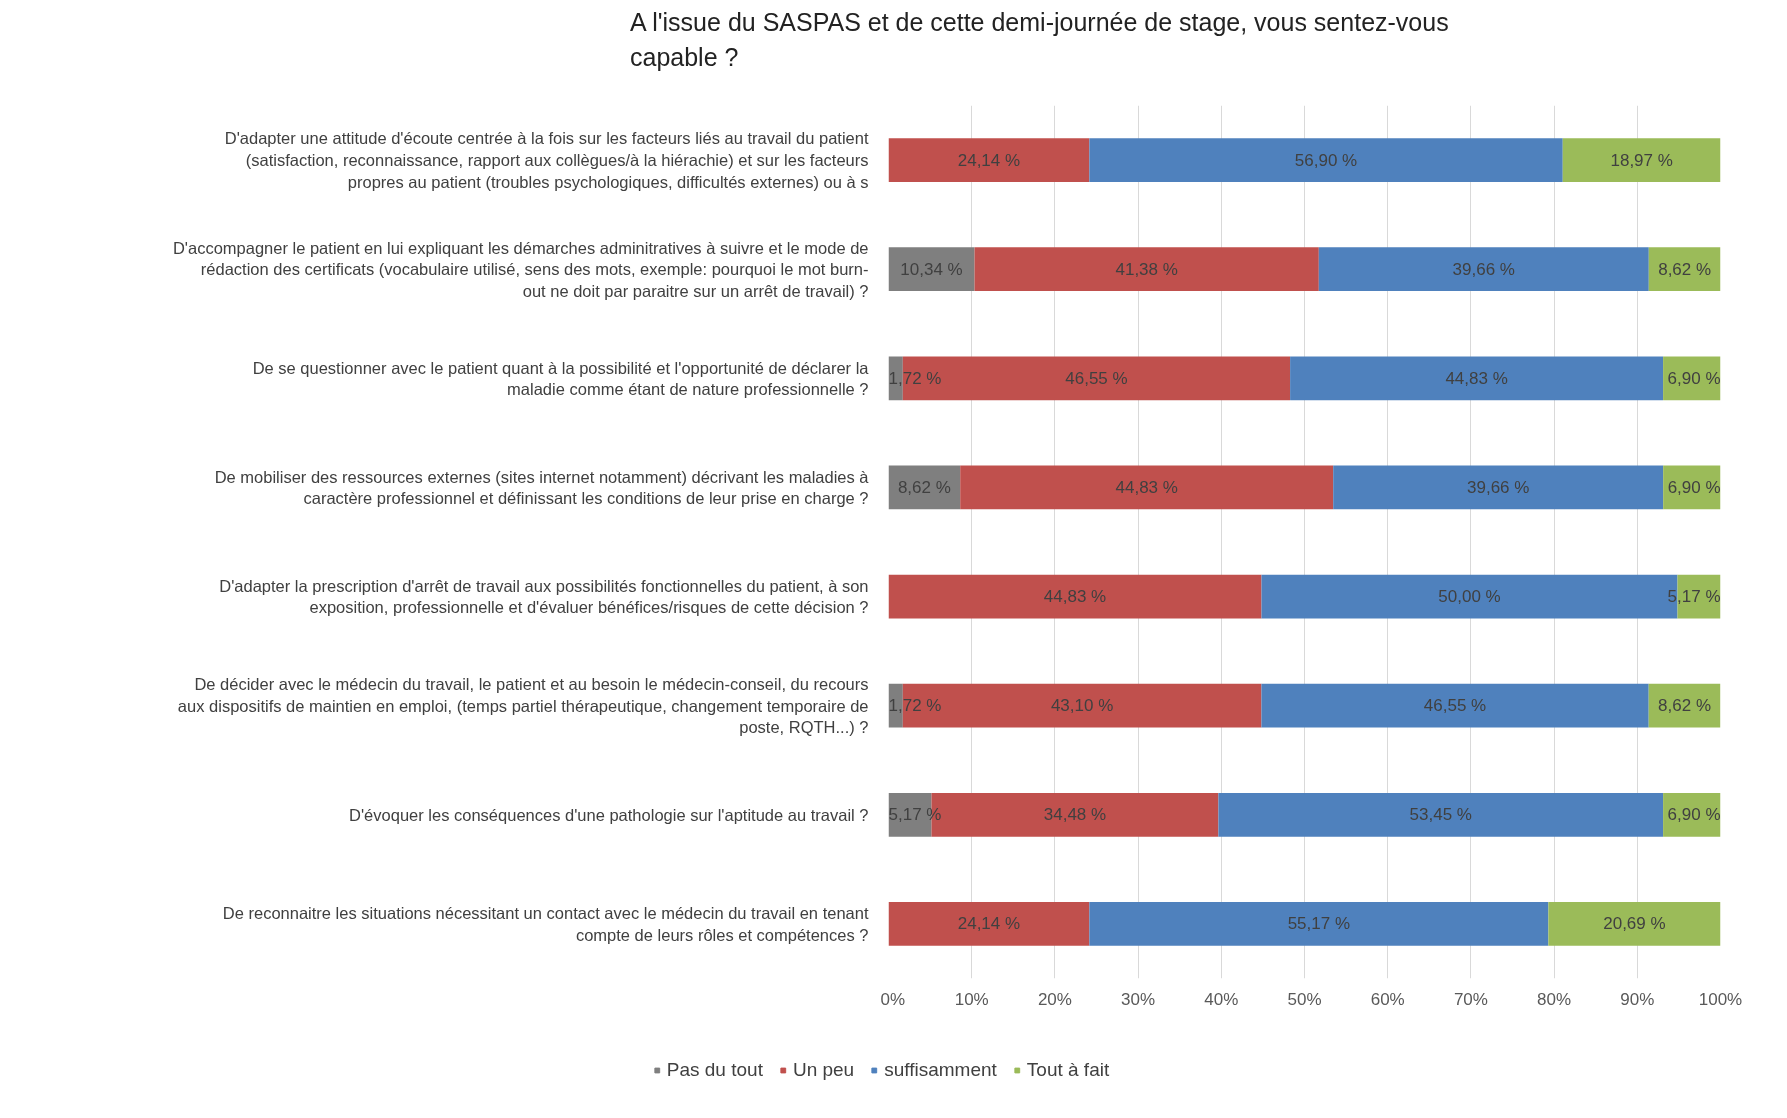 This screenshot has width=1787, height=1118. I want to click on y-tick-label: D'évoquer les conséquences d'une pathologie sur l'aptitude au travail ?, so click(609, 814).